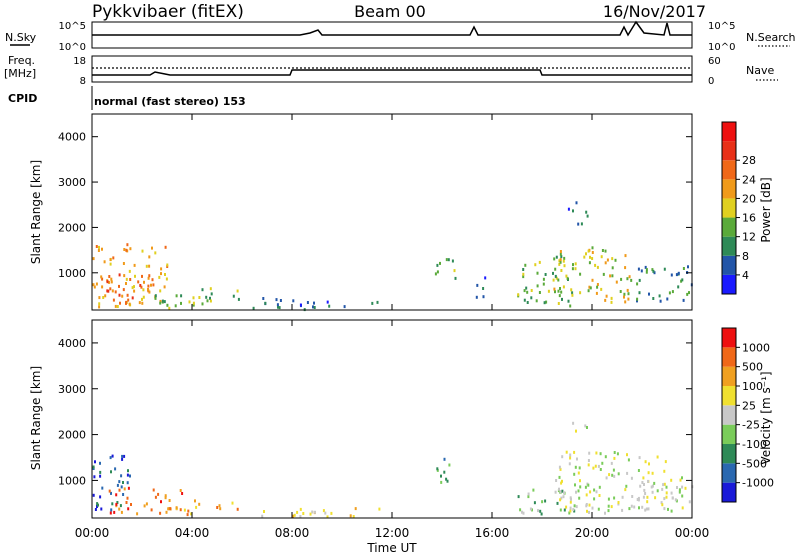  Describe the element at coordinates (592, 533) in the screenshot. I see `x-tick-label: 20:00` at that location.